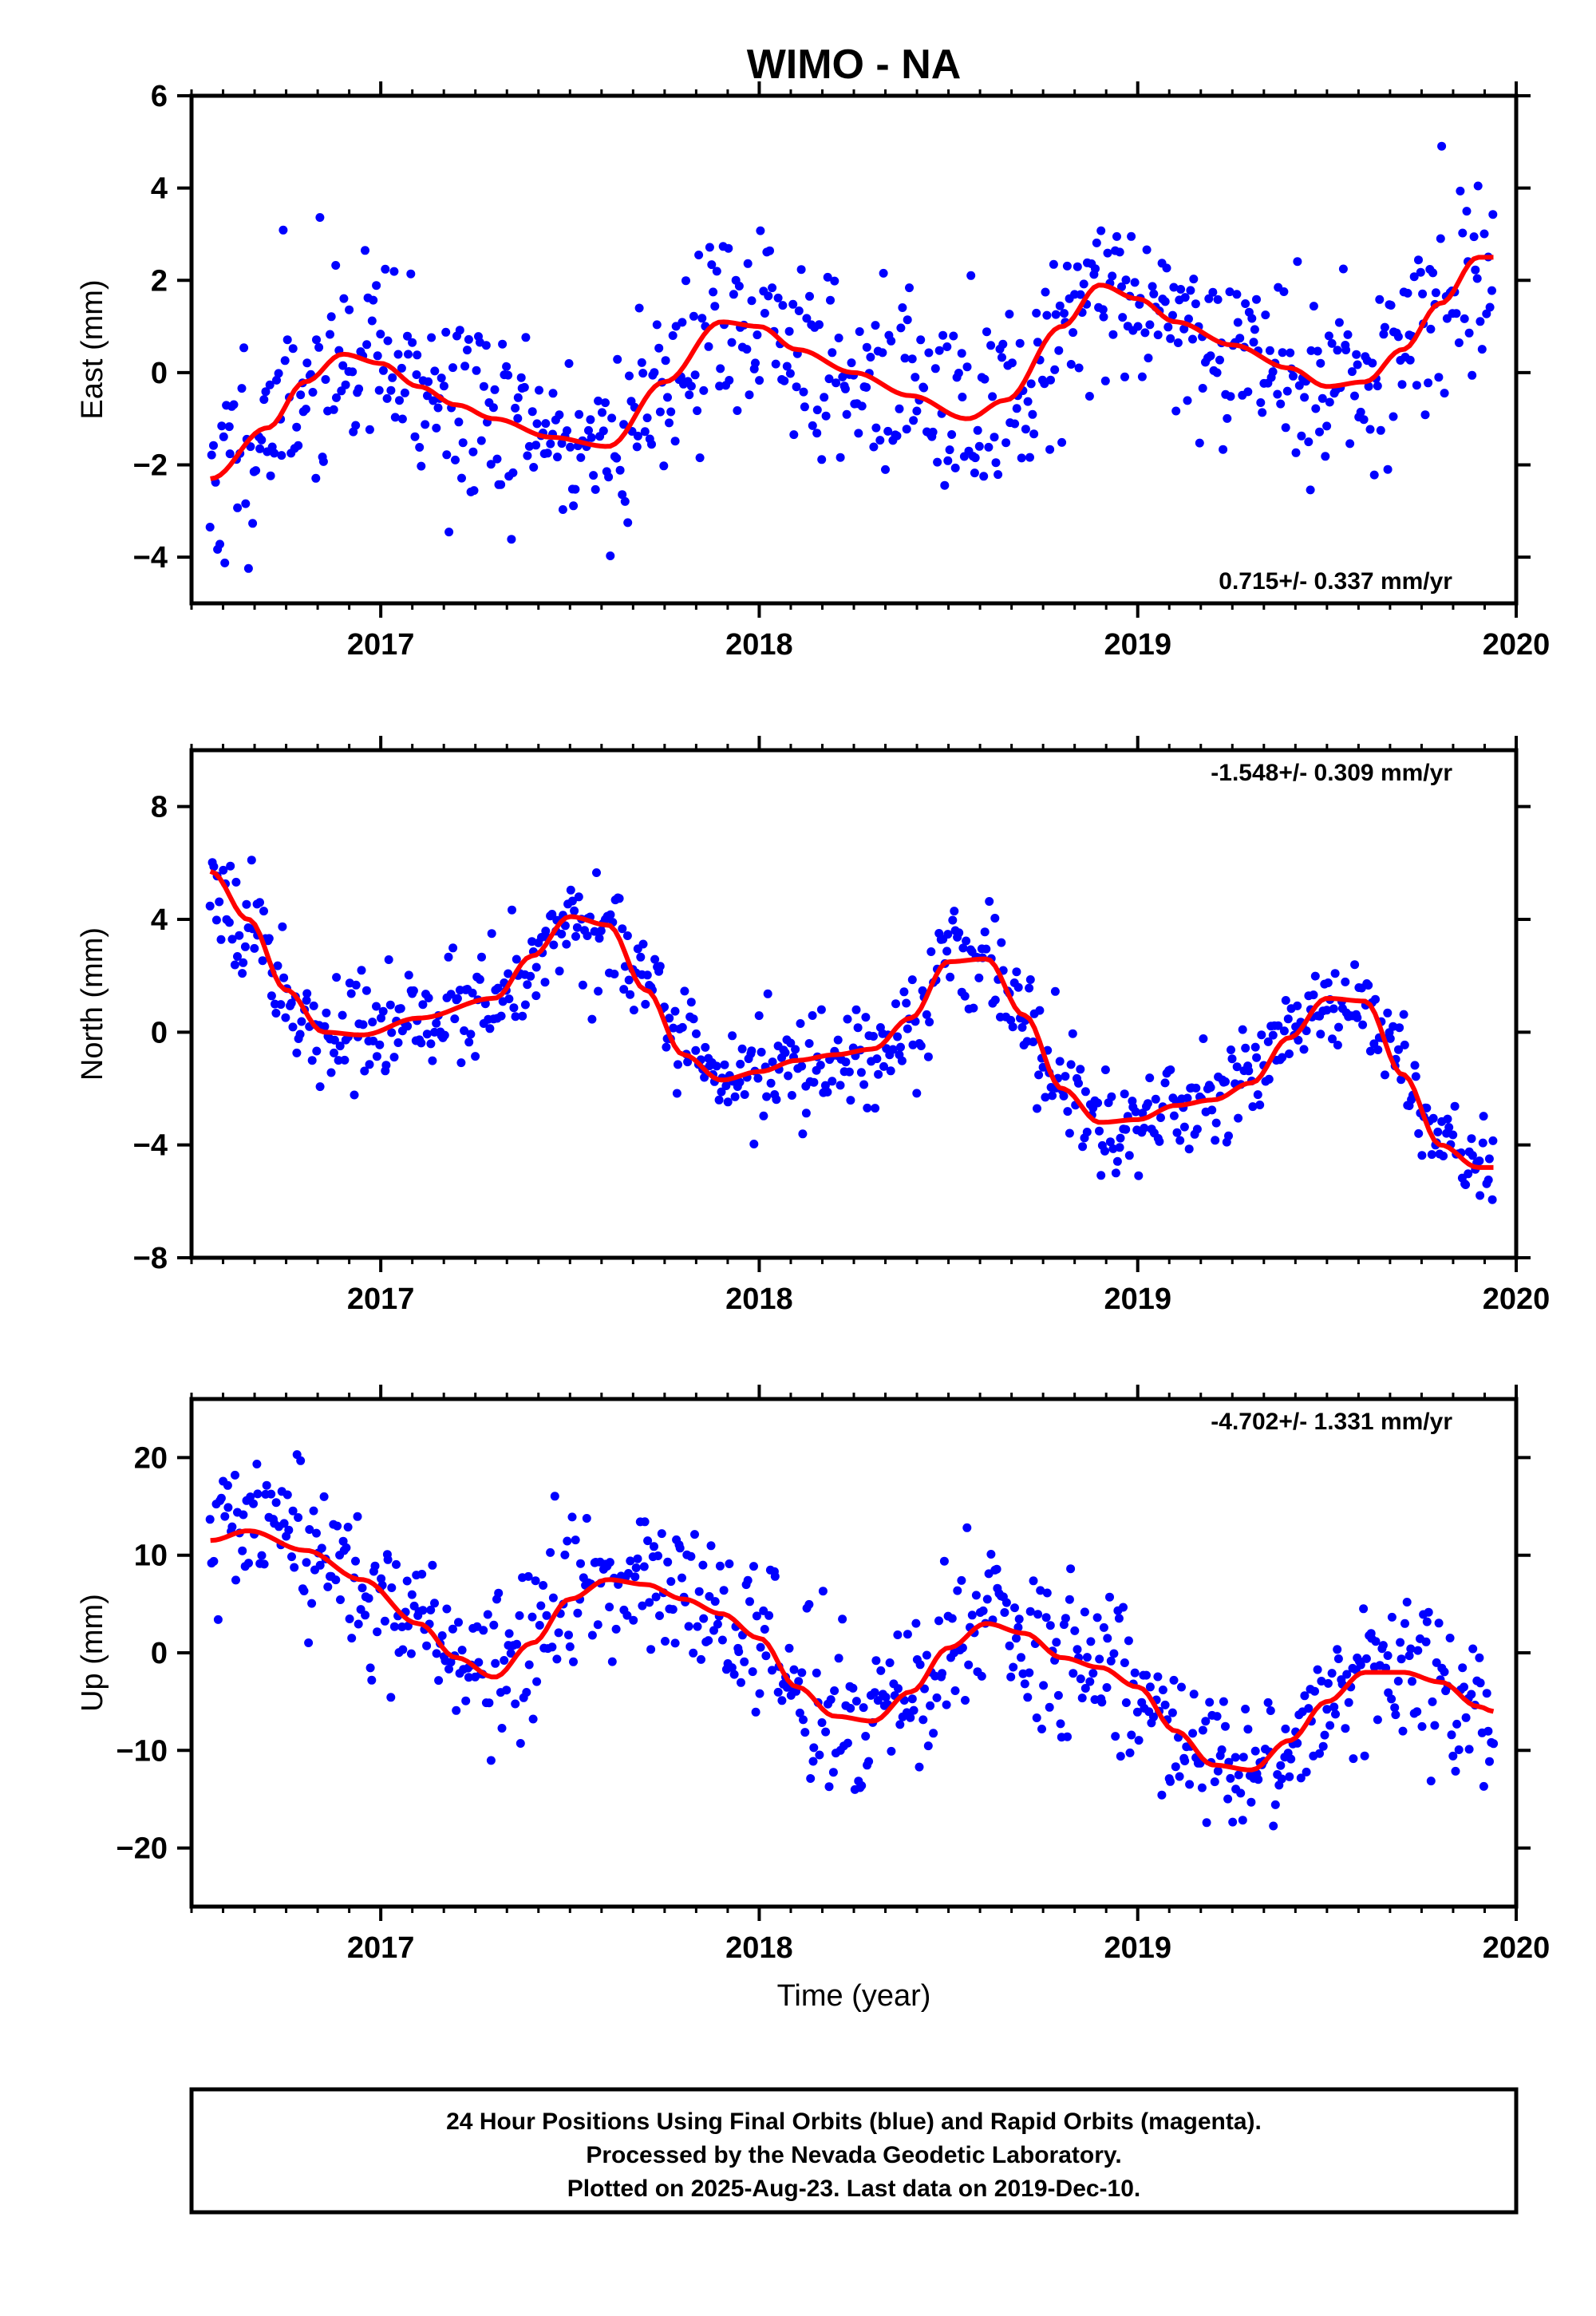  What do you see at coordinates (854, 2151) in the screenshot?
I see `footer-frame` at bounding box center [854, 2151].